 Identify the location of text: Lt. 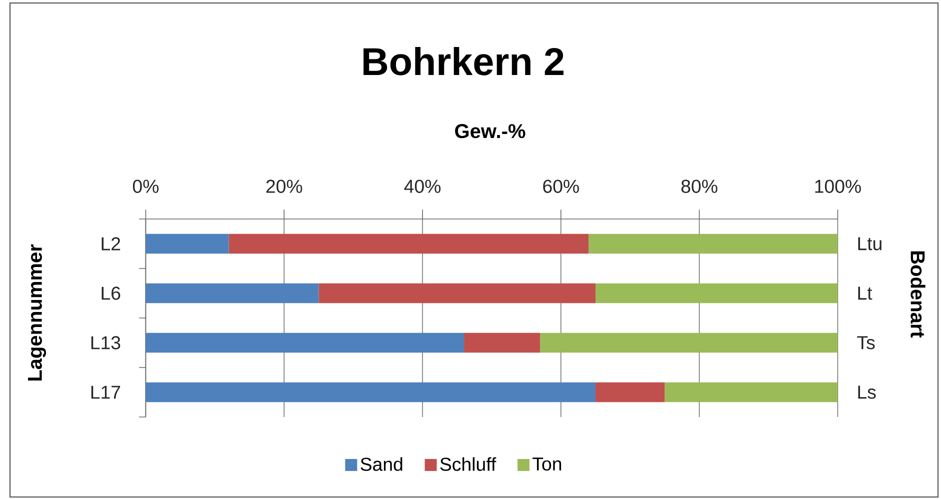
(865, 293).